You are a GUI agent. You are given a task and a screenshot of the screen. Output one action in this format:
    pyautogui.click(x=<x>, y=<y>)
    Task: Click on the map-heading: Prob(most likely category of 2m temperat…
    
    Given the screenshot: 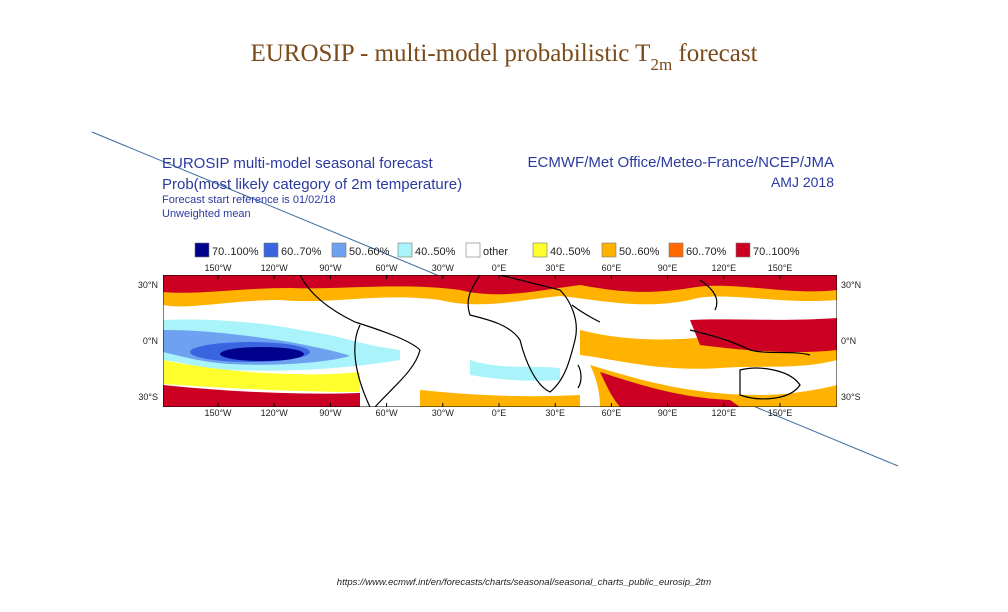 What is the action you would take?
    pyautogui.click(x=312, y=184)
    